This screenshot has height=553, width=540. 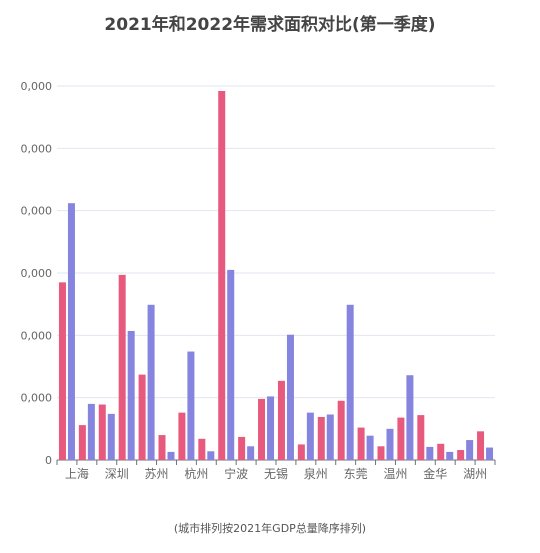 I want to click on x-tick-label: 杭州, so click(x=196, y=473).